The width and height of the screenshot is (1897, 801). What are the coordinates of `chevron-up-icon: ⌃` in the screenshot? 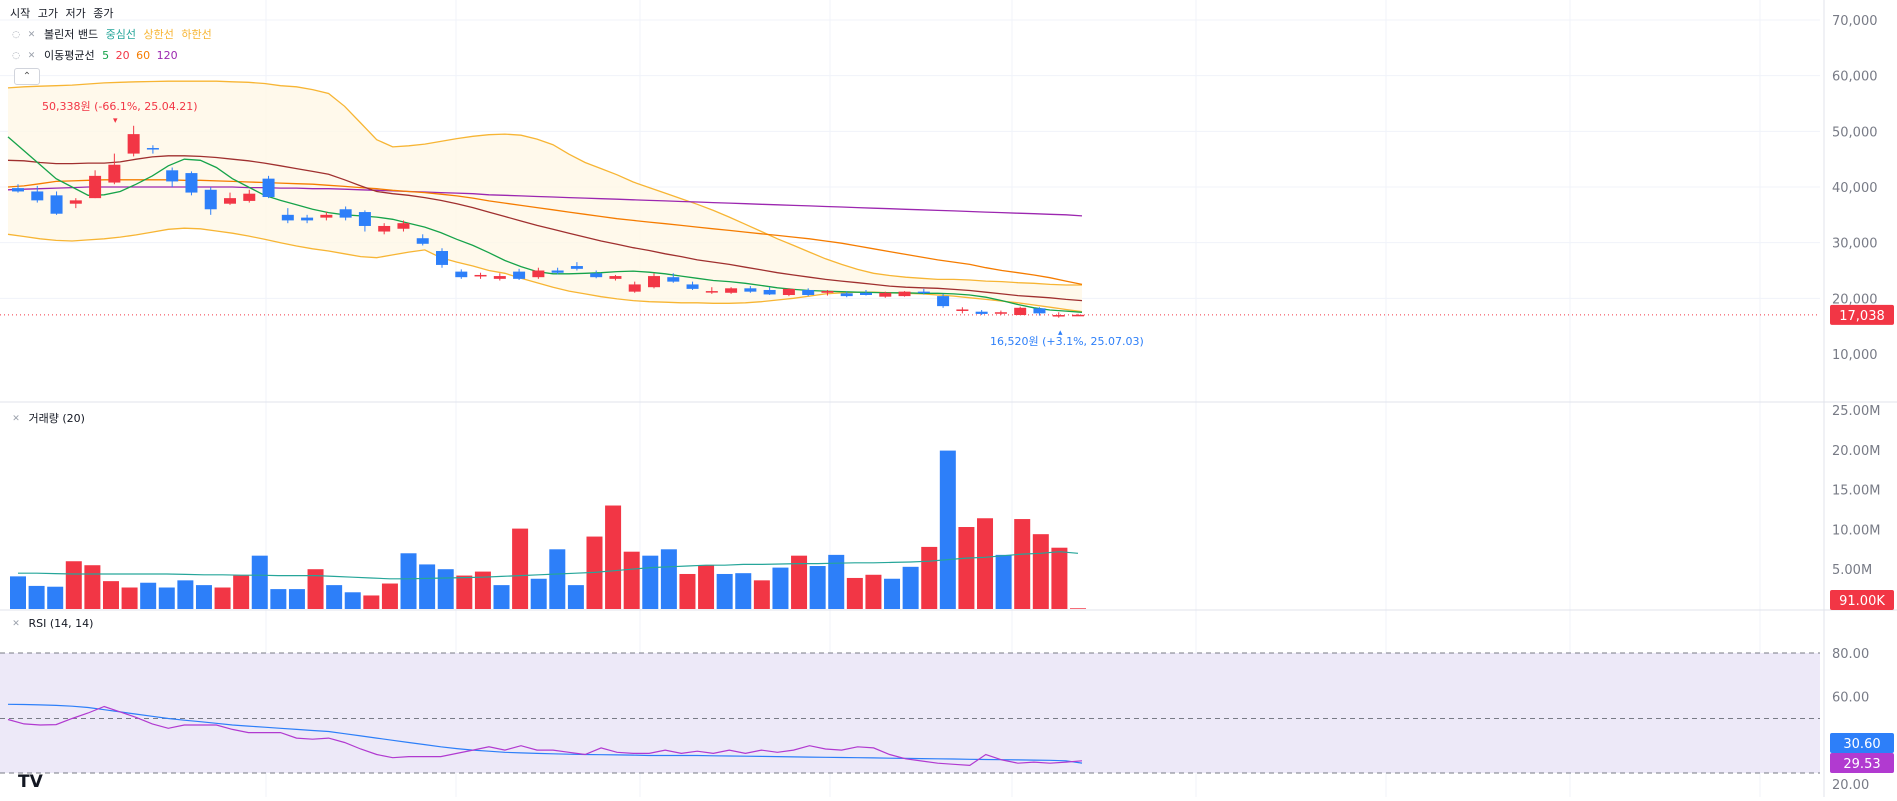 It's located at (27, 76).